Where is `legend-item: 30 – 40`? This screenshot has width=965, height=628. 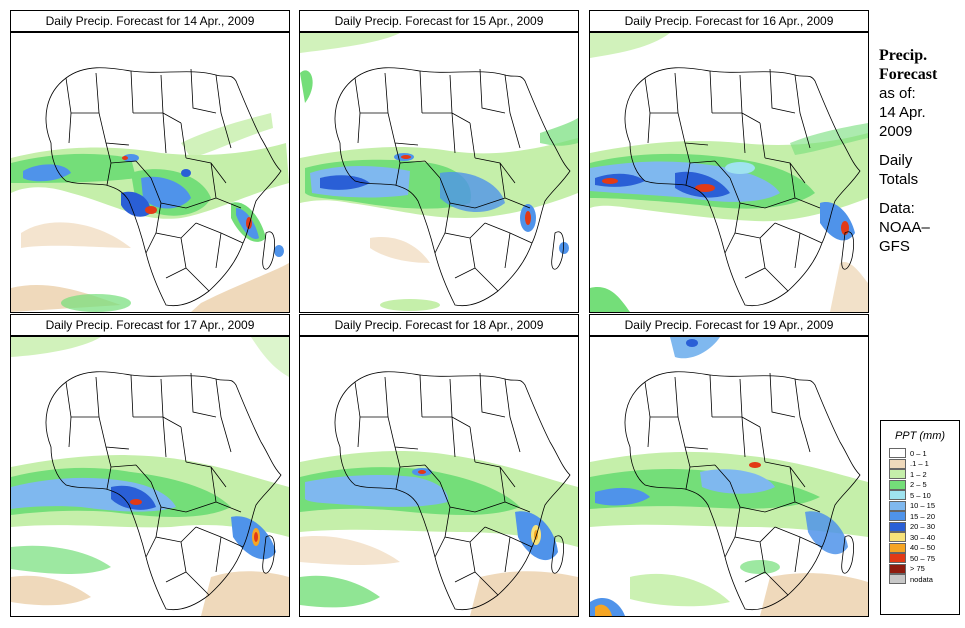
legend-item: 30 – 40 is located at coordinates (924, 537).